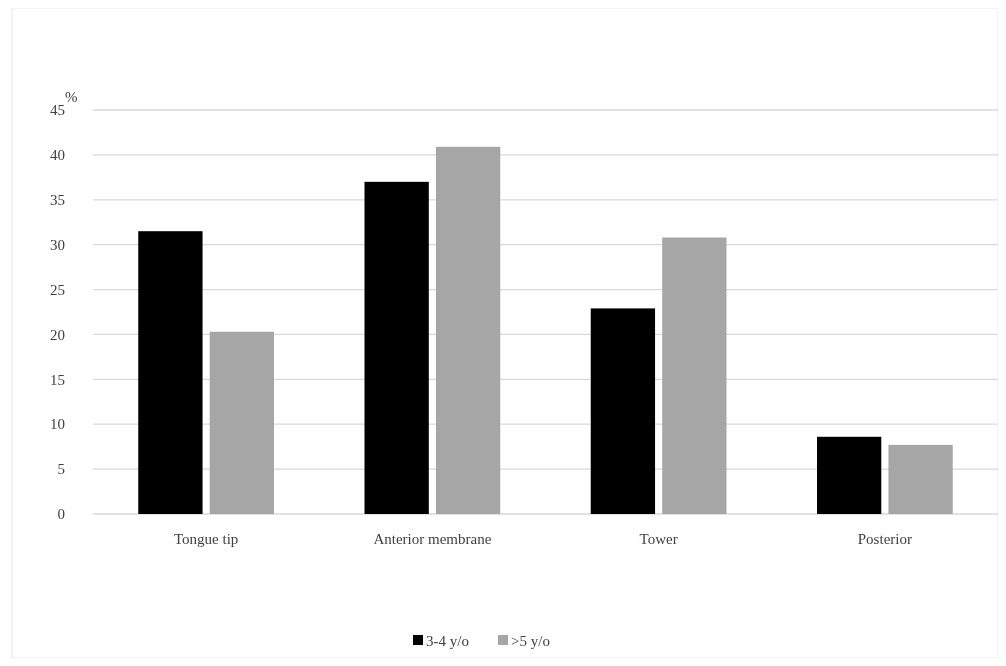 The height and width of the screenshot is (666, 1006). I want to click on y-tick-label: 45, so click(57, 110).